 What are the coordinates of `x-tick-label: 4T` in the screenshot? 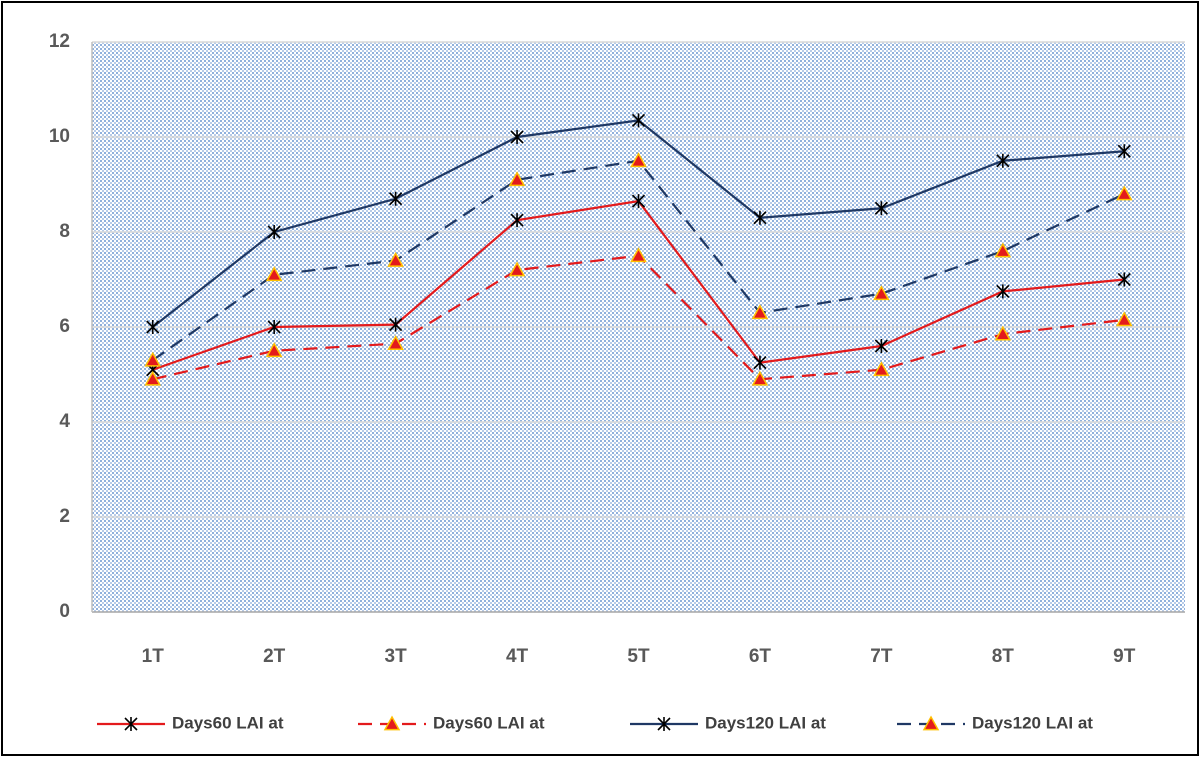 It's located at (517, 656).